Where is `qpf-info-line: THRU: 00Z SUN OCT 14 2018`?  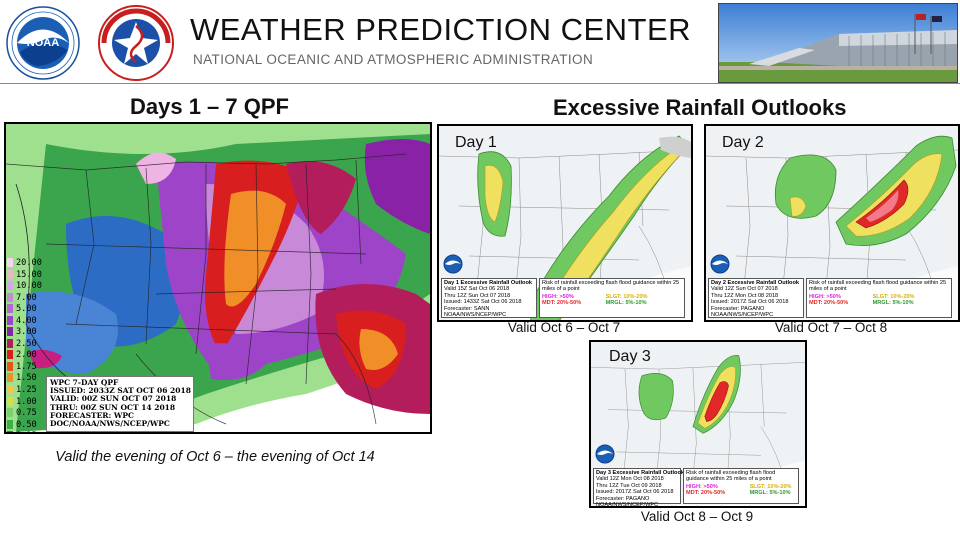 qpf-info-line: THRU: 00Z SUN OCT 14 2018 is located at coordinates (113, 407).